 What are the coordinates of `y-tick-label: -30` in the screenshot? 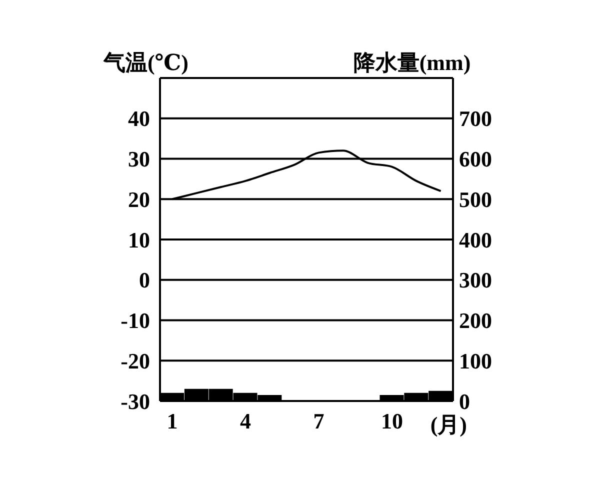 It's located at (135, 401).